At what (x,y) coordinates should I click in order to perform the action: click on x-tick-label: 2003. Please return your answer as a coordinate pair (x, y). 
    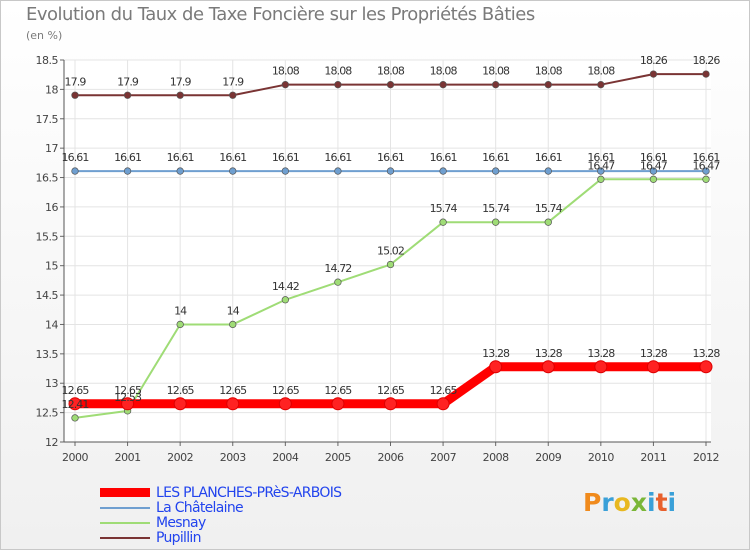
    Looking at the image, I should click on (233, 457).